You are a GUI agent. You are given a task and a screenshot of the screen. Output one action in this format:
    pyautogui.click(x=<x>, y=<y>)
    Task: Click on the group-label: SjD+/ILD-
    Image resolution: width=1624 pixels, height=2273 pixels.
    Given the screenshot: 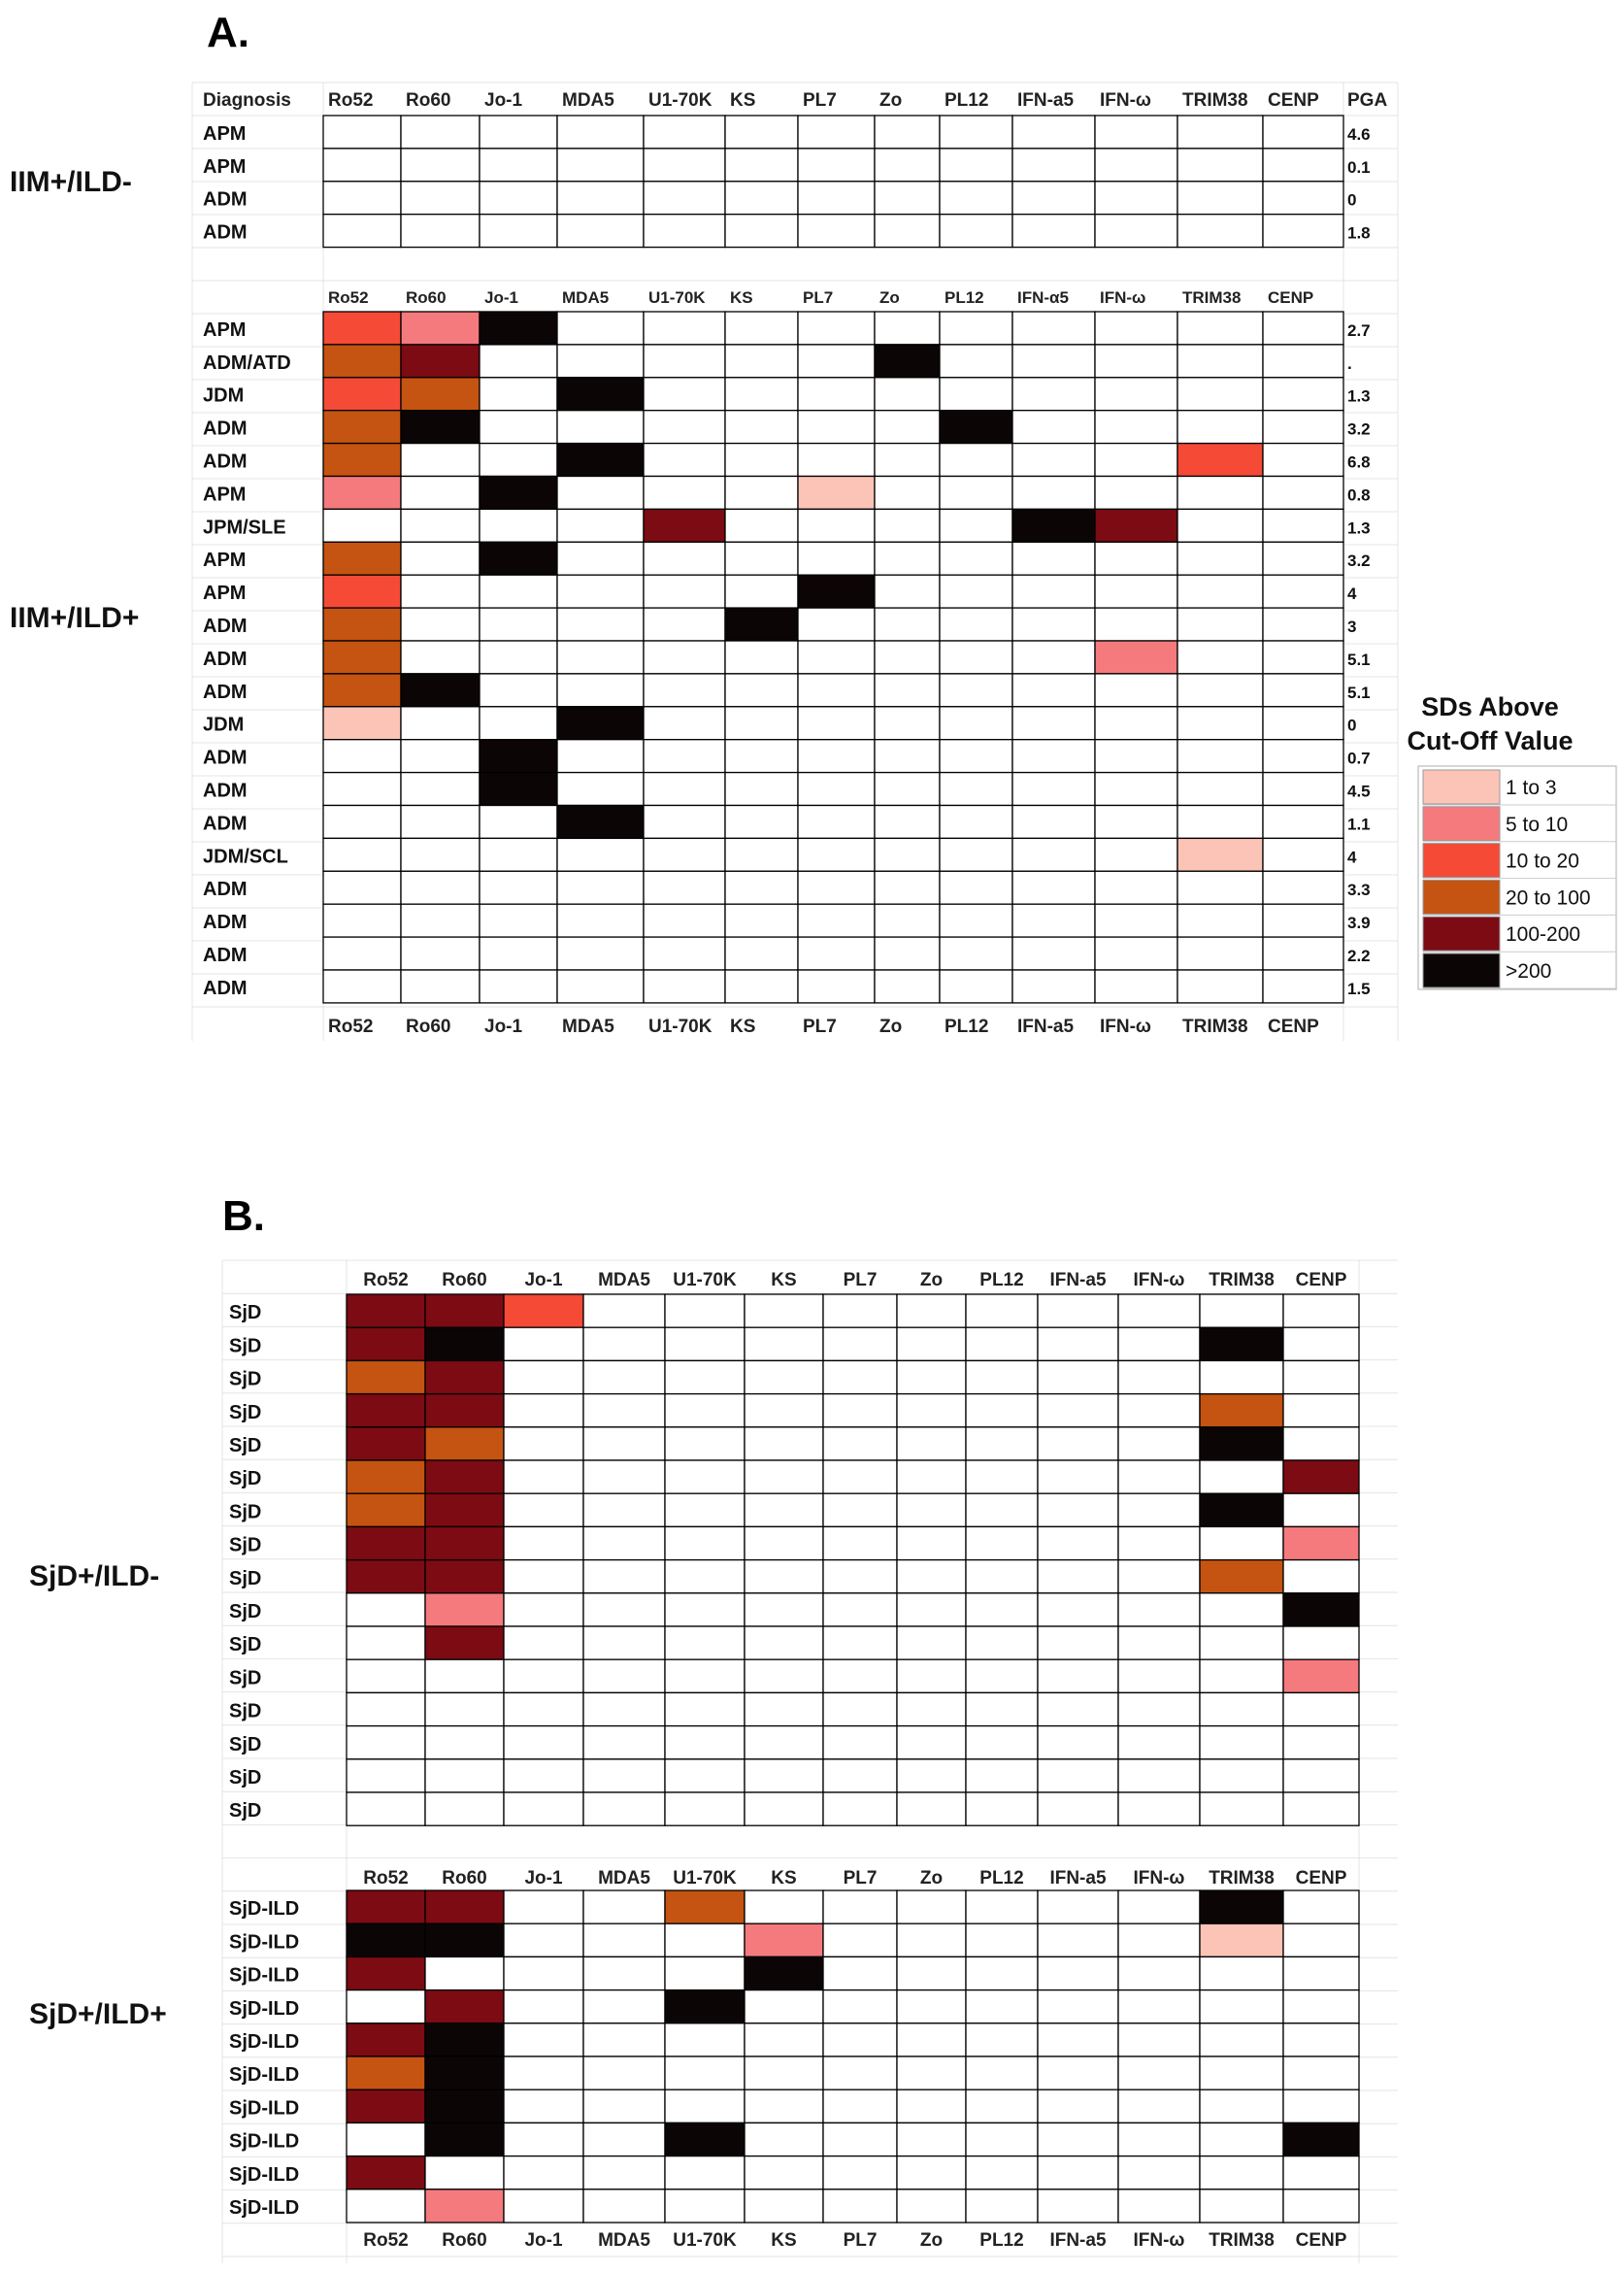 What is the action you would take?
    pyautogui.click(x=94, y=1576)
    